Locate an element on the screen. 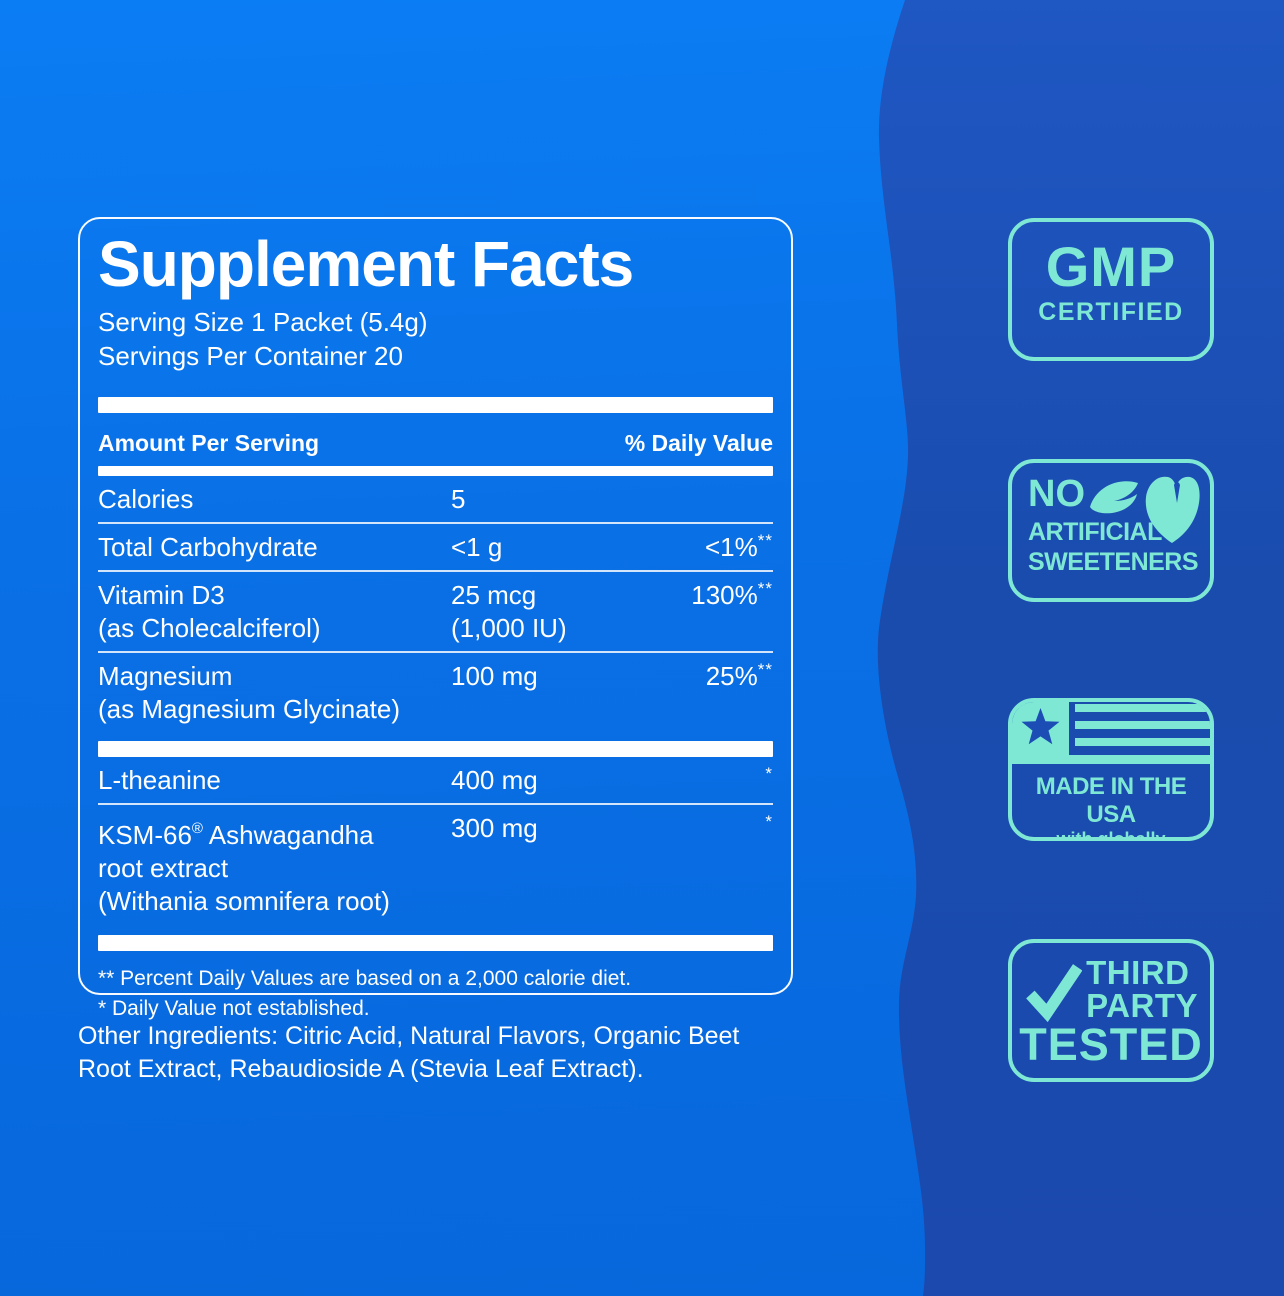 The image size is (1284, 1296). third-party-tested-badge: THIRD PARTY TESTED is located at coordinates (1111, 1010).